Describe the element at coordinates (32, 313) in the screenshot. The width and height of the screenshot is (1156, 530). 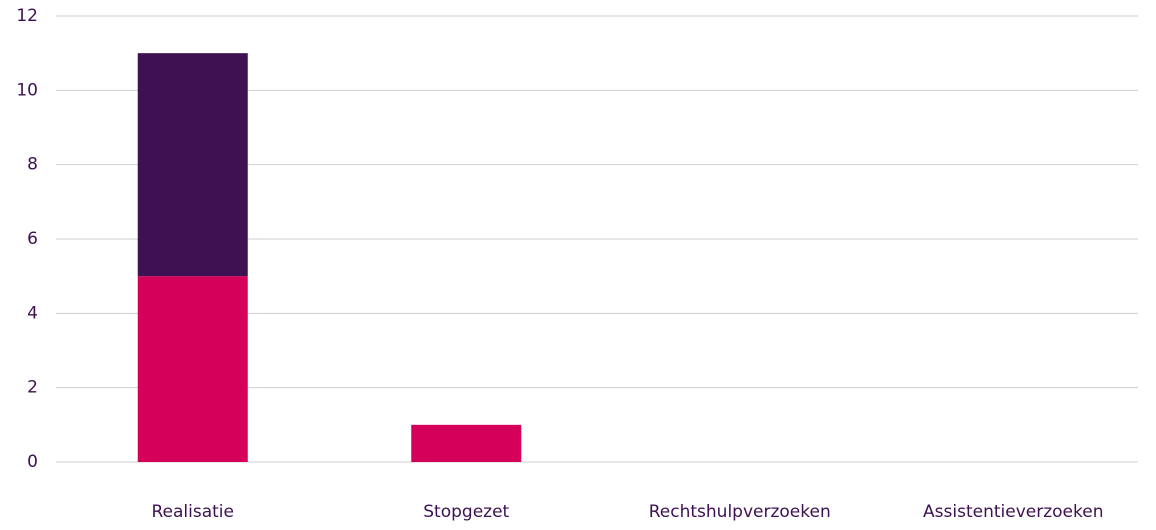
I see `y-tick-label: 4` at that location.